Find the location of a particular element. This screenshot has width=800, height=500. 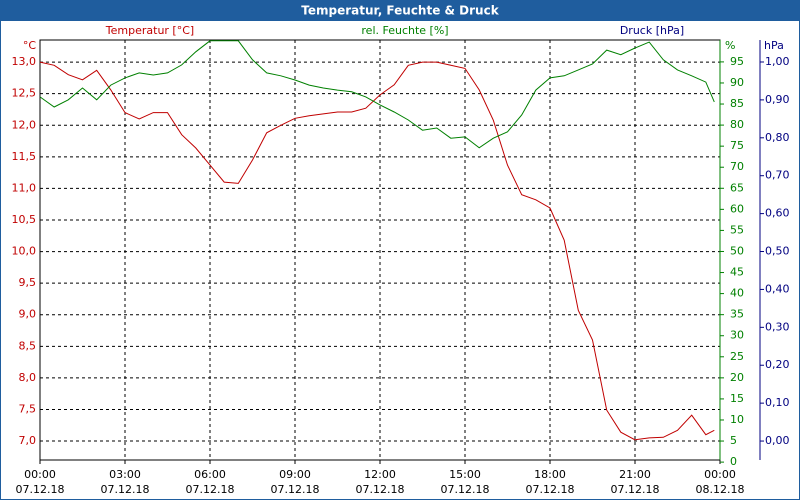

y2-tick-label: 30 is located at coordinates (737, 335).